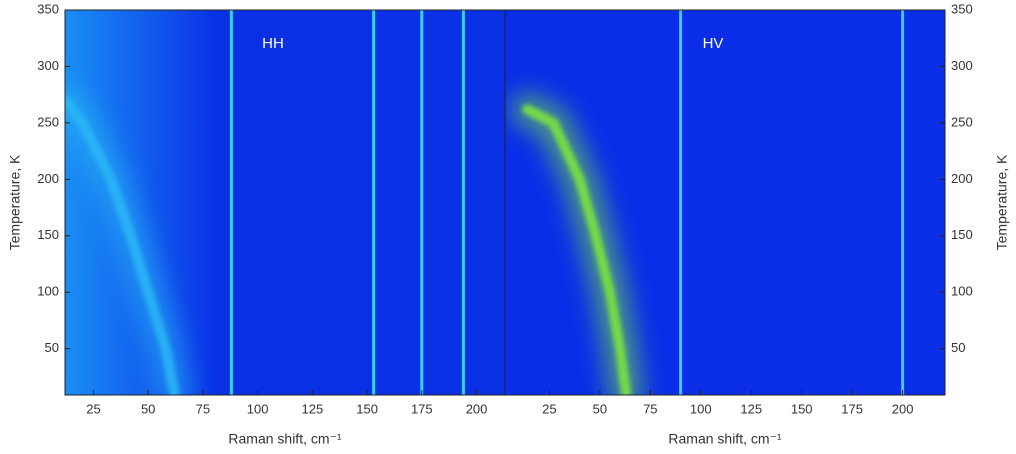 The width and height of the screenshot is (1016, 454). What do you see at coordinates (713, 43) in the screenshot?
I see `panel-title: HV` at bounding box center [713, 43].